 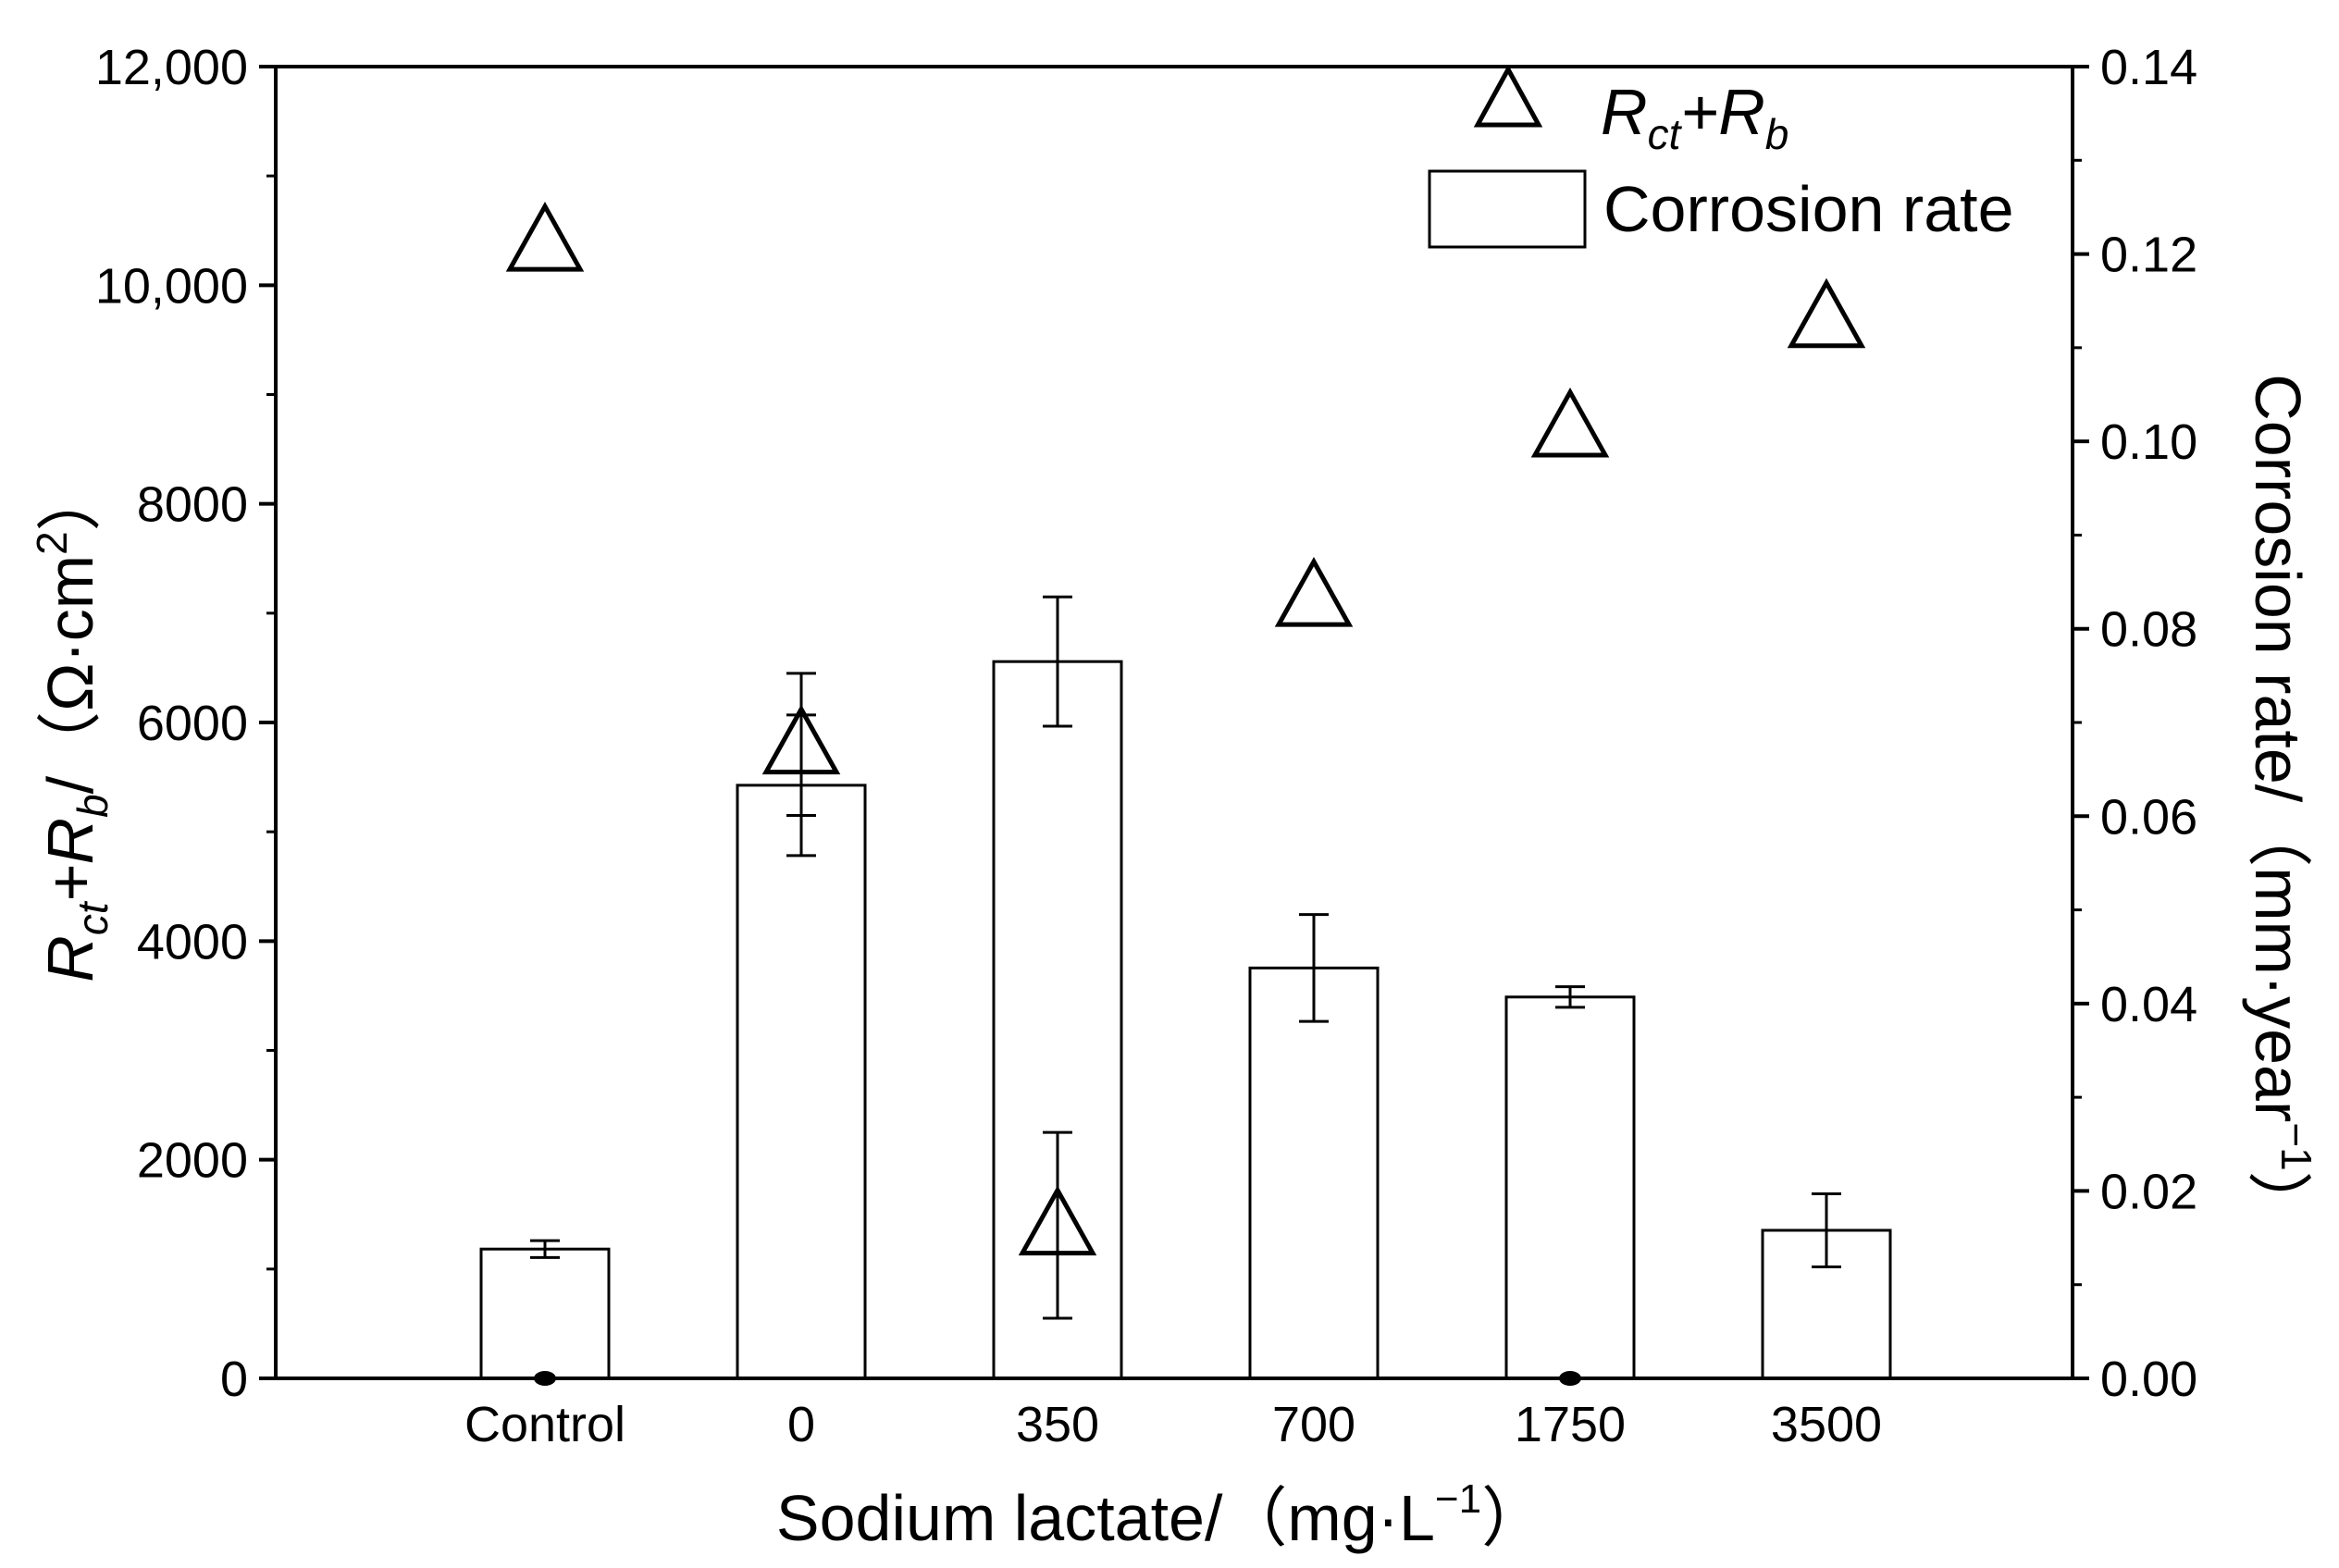 I want to click on legend-triangle-r: R, so click(x=1624, y=112).